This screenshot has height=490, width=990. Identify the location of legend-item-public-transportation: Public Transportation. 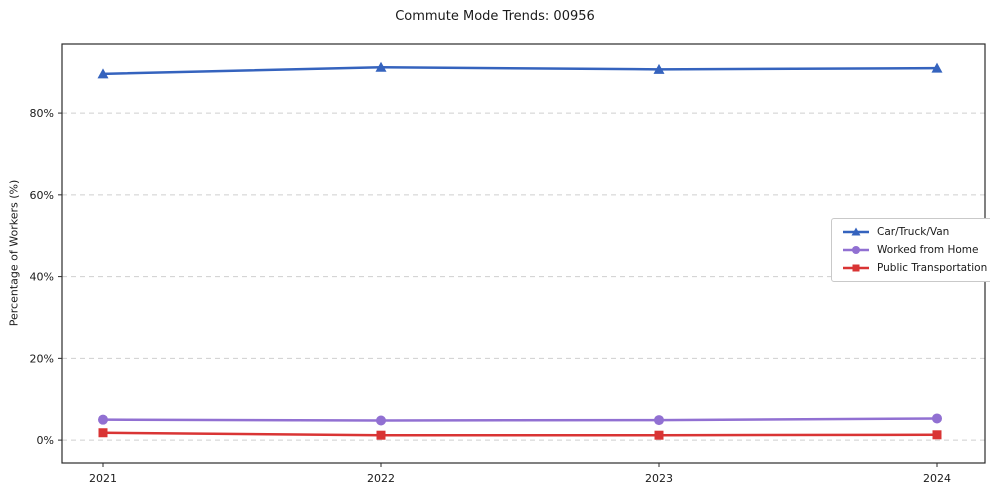
(914, 268).